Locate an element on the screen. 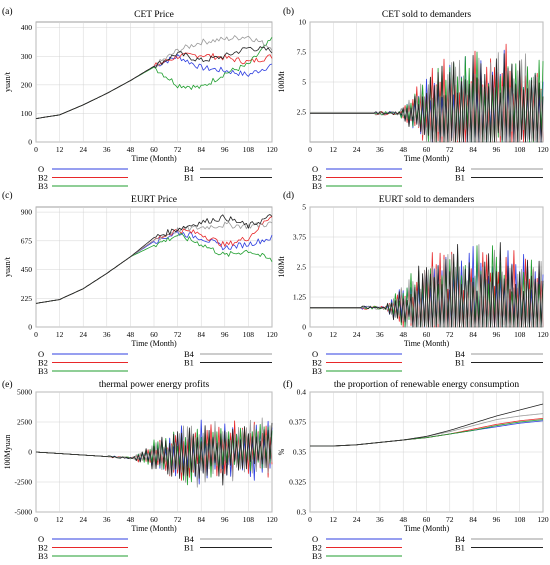 The width and height of the screenshot is (550, 565). y-axis-label: 100Mt is located at coordinates (281, 267).